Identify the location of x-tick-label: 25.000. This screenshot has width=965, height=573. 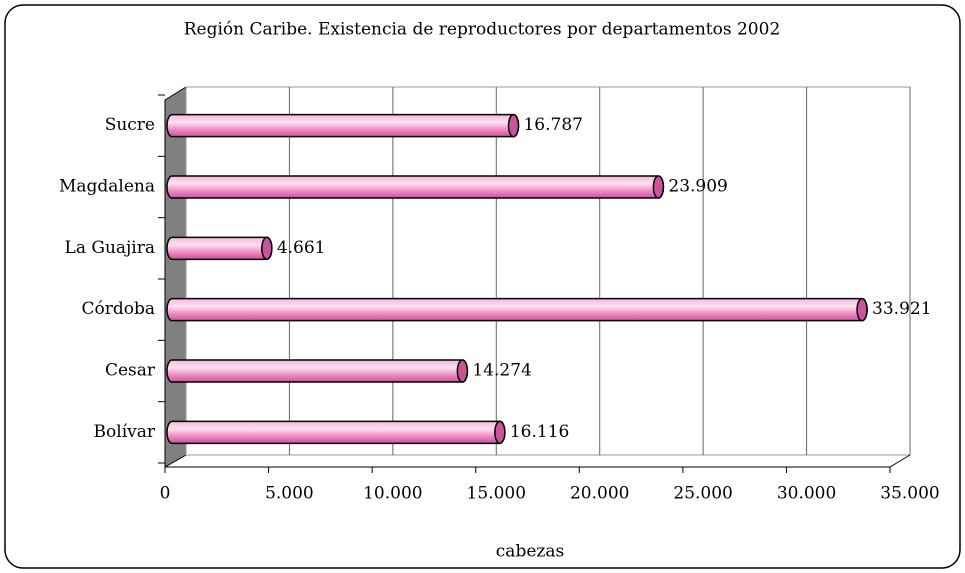
(702, 494).